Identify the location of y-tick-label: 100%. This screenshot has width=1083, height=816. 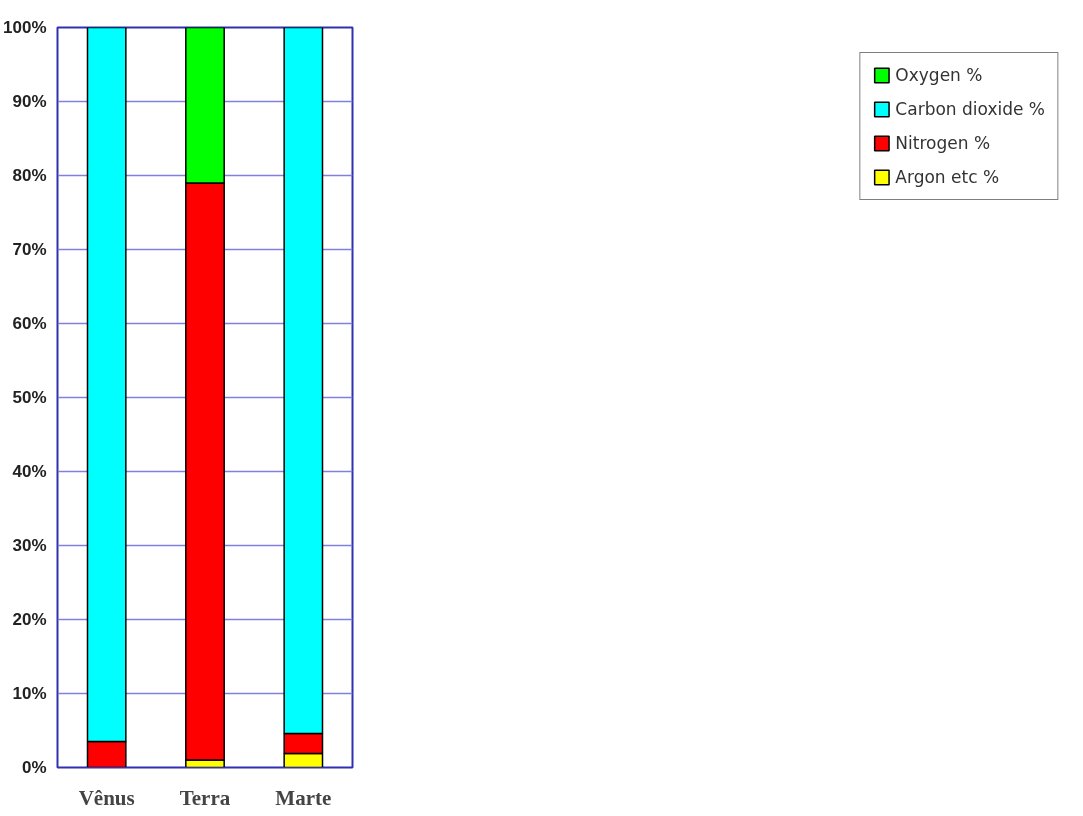
(25, 27).